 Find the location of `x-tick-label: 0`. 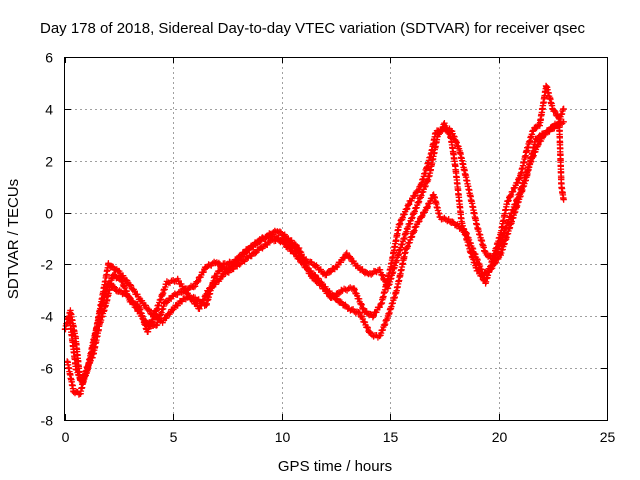

x-tick-label: 0 is located at coordinates (66, 437).